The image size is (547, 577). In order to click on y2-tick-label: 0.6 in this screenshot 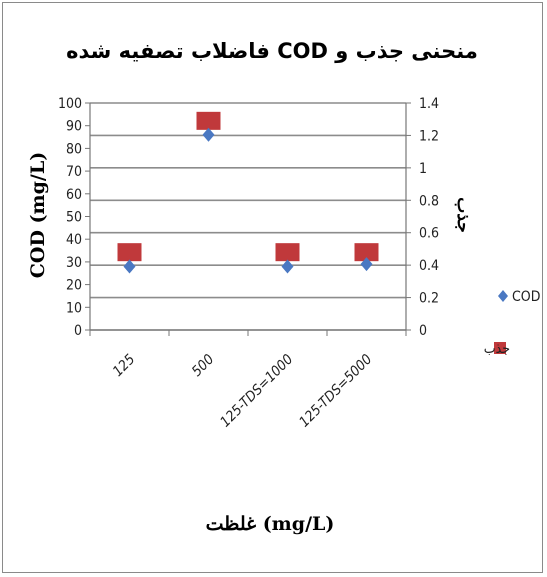, I will do `click(429, 234)`.